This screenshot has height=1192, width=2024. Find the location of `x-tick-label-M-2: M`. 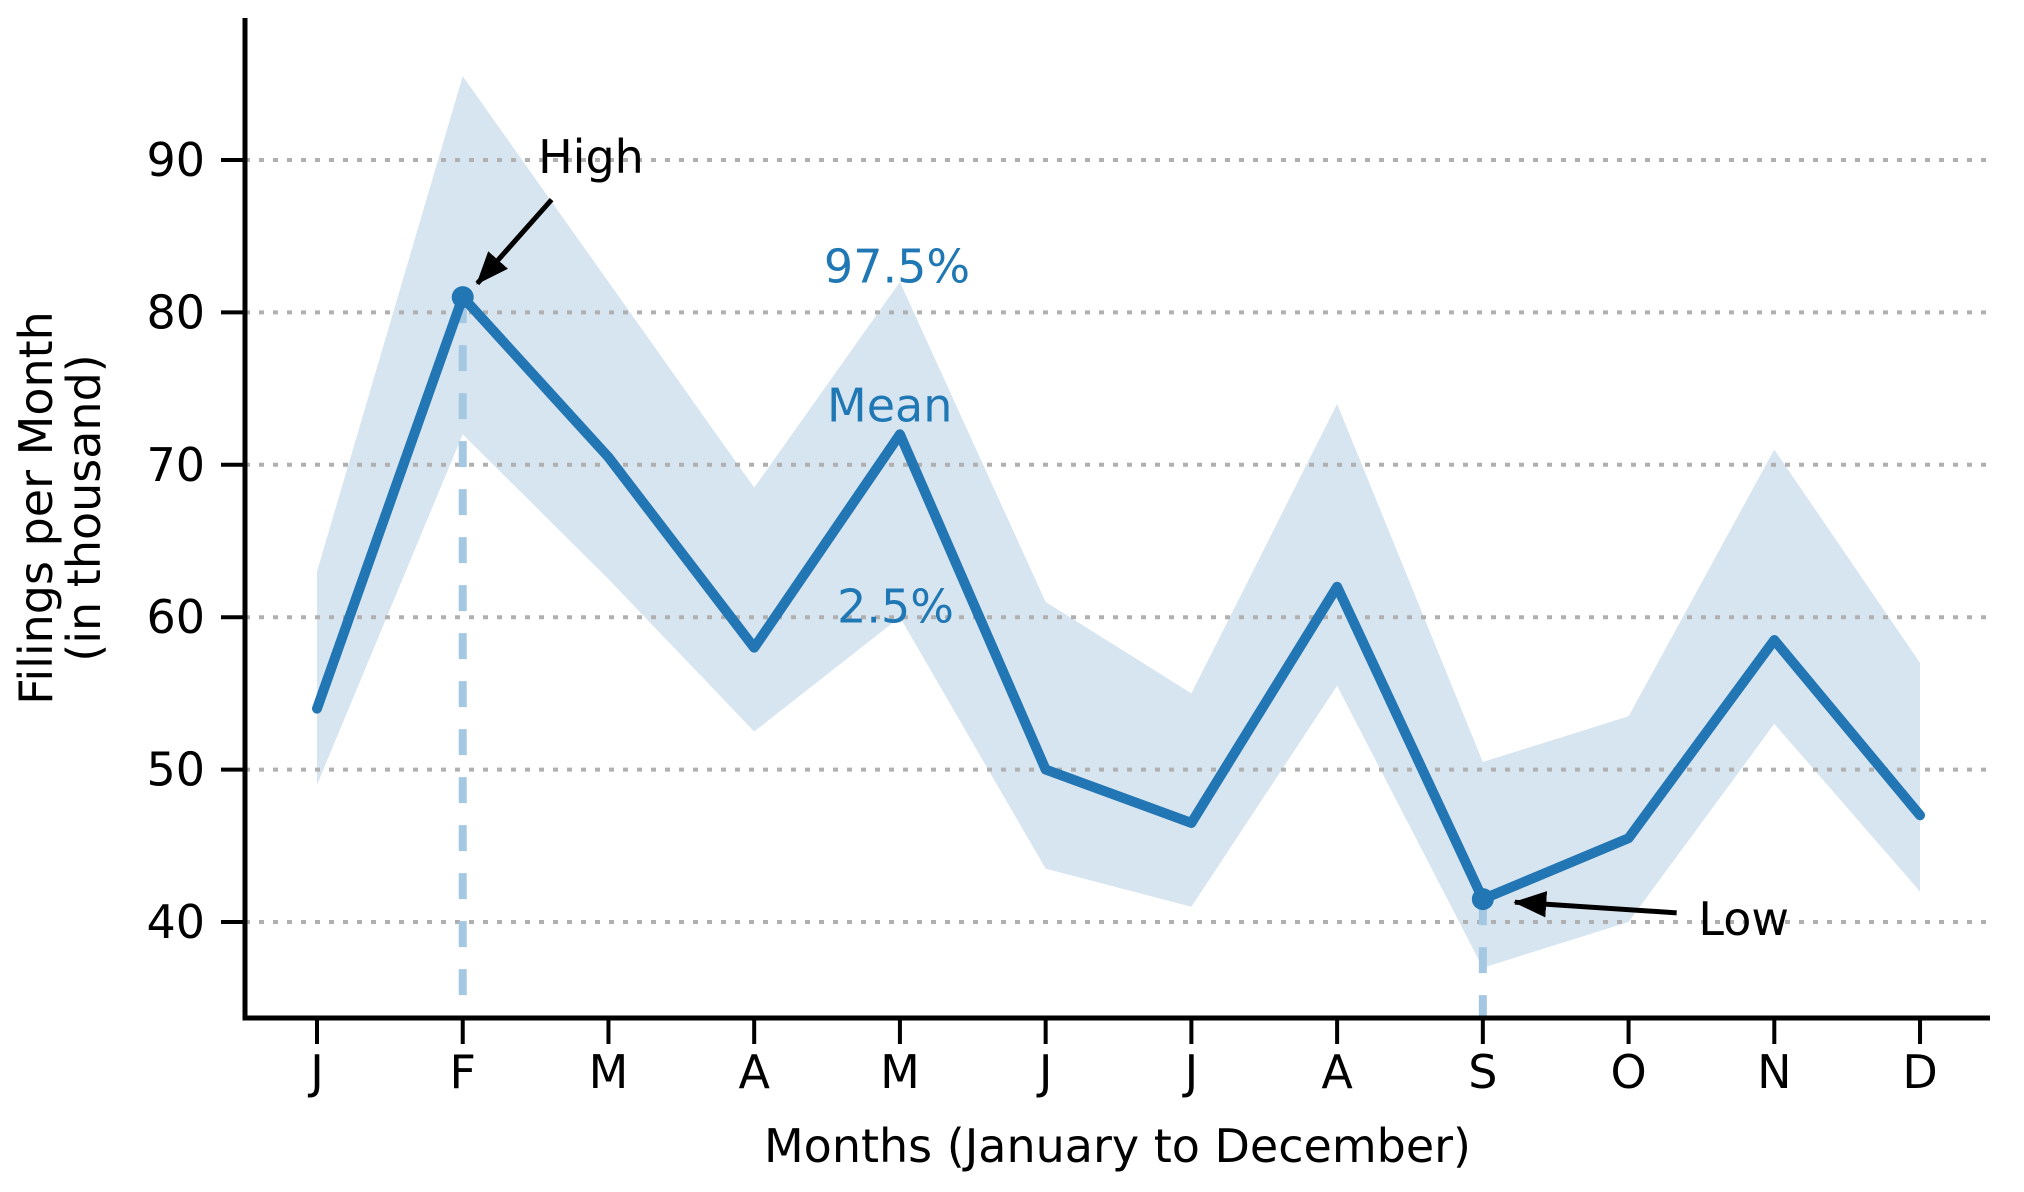

x-tick-label-M-2: M is located at coordinates (609, 1072).